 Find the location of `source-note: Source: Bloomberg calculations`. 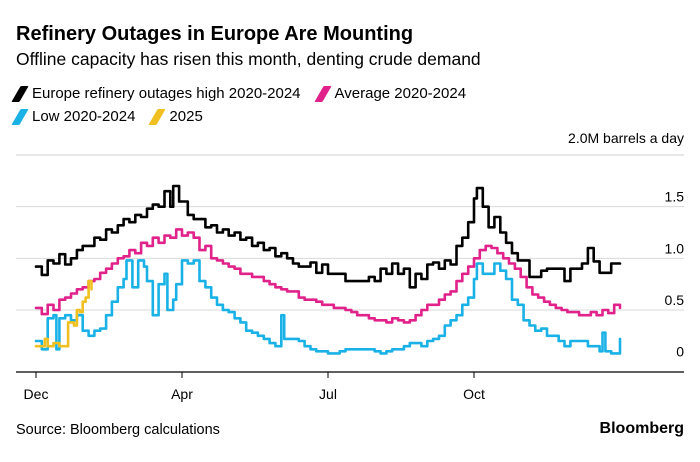

source-note: Source: Bloomberg calculations is located at coordinates (118, 430).